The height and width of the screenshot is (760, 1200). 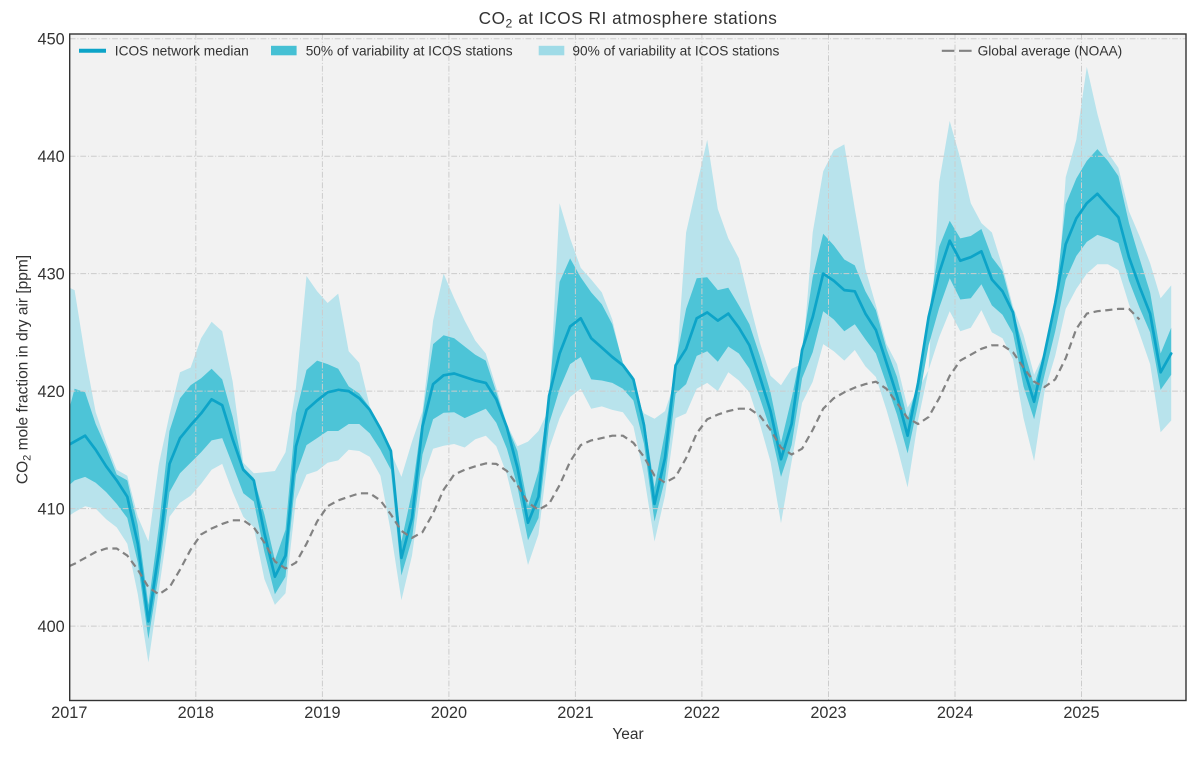 I want to click on svg-text:CO2 at ICOS RI atmosphere stat: CO2 at ICOS RI atmosphere stations, so click(x=628, y=19).